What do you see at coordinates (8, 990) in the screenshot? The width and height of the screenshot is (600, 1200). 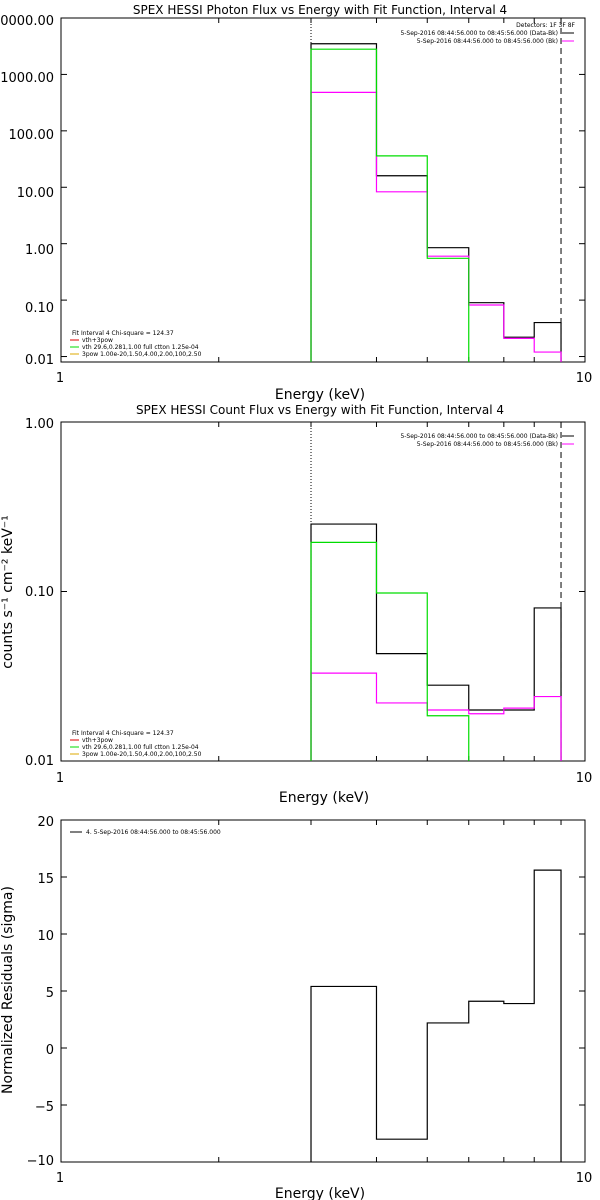 I see `y-axis-label: Normalized Residuals (sigma)` at bounding box center [8, 990].